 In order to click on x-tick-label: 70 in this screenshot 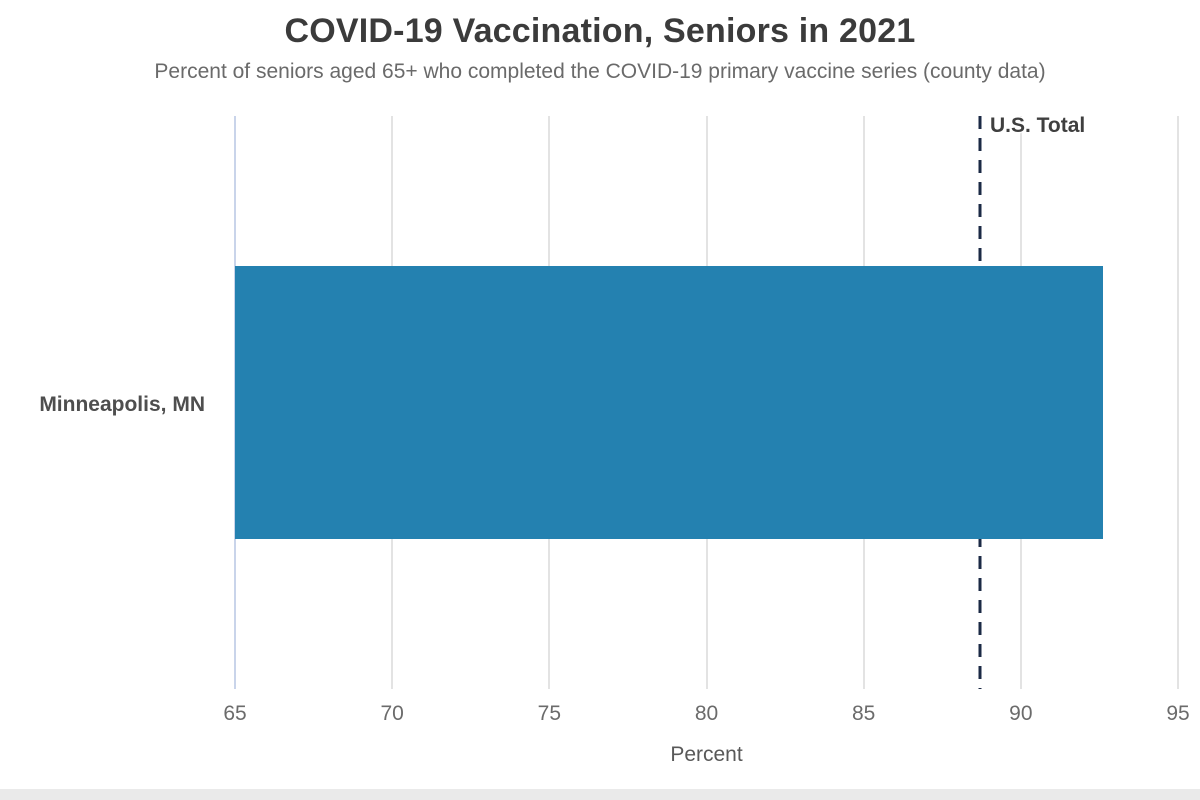, I will do `click(392, 713)`.